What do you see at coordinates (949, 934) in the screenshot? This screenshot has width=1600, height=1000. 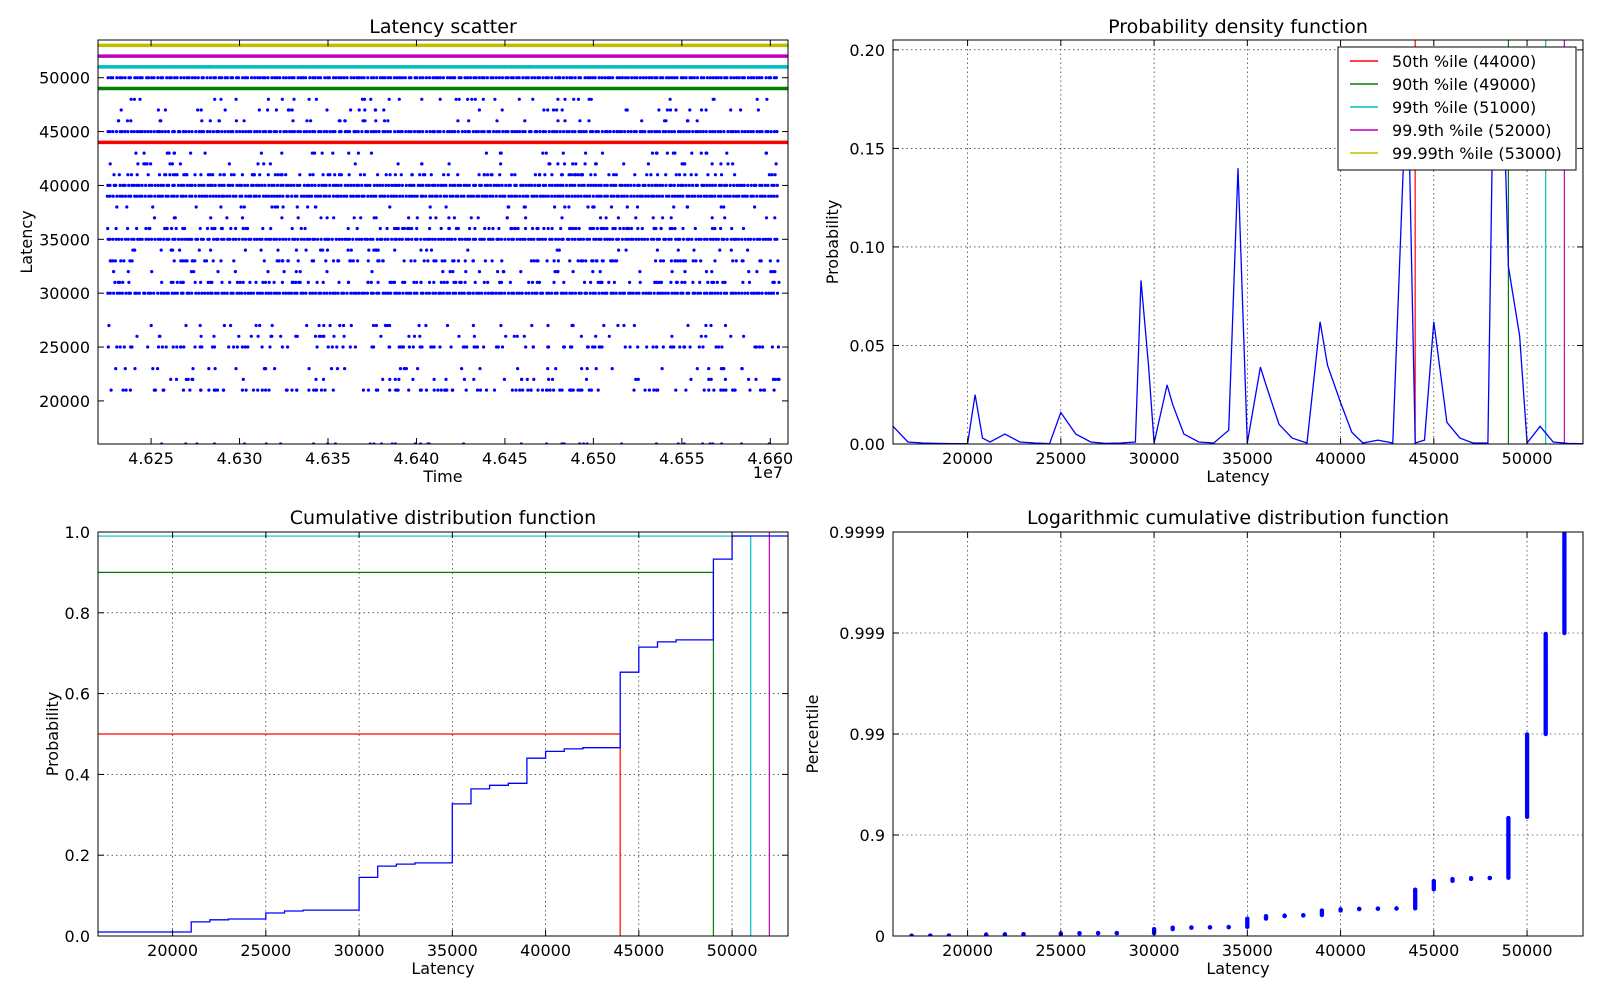 I see `percentile-point` at bounding box center [949, 934].